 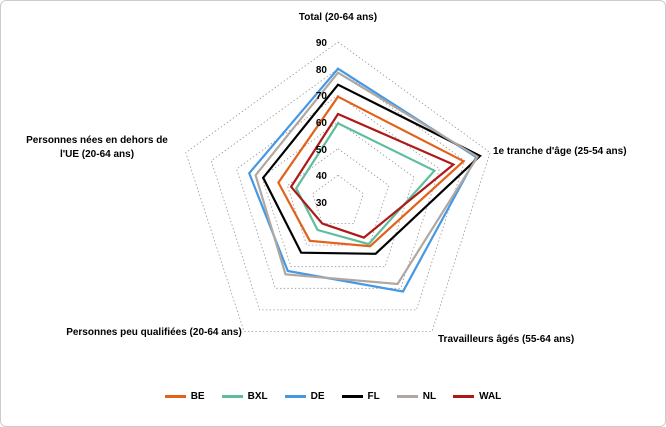 What do you see at coordinates (321, 123) in the screenshot?
I see `value-tick-60: 60` at bounding box center [321, 123].